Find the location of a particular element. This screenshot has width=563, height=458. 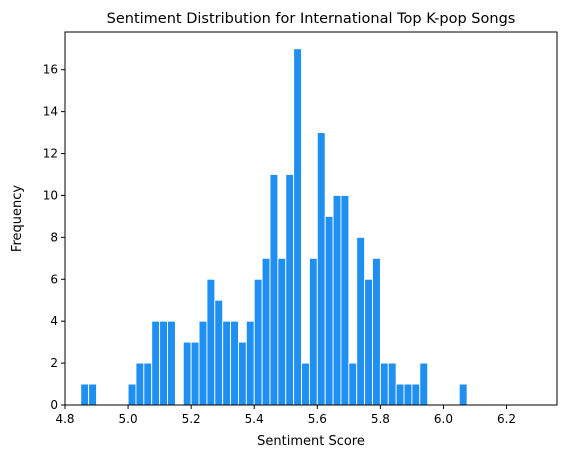

x-axis-label: Sentiment Score is located at coordinates (311, 441).